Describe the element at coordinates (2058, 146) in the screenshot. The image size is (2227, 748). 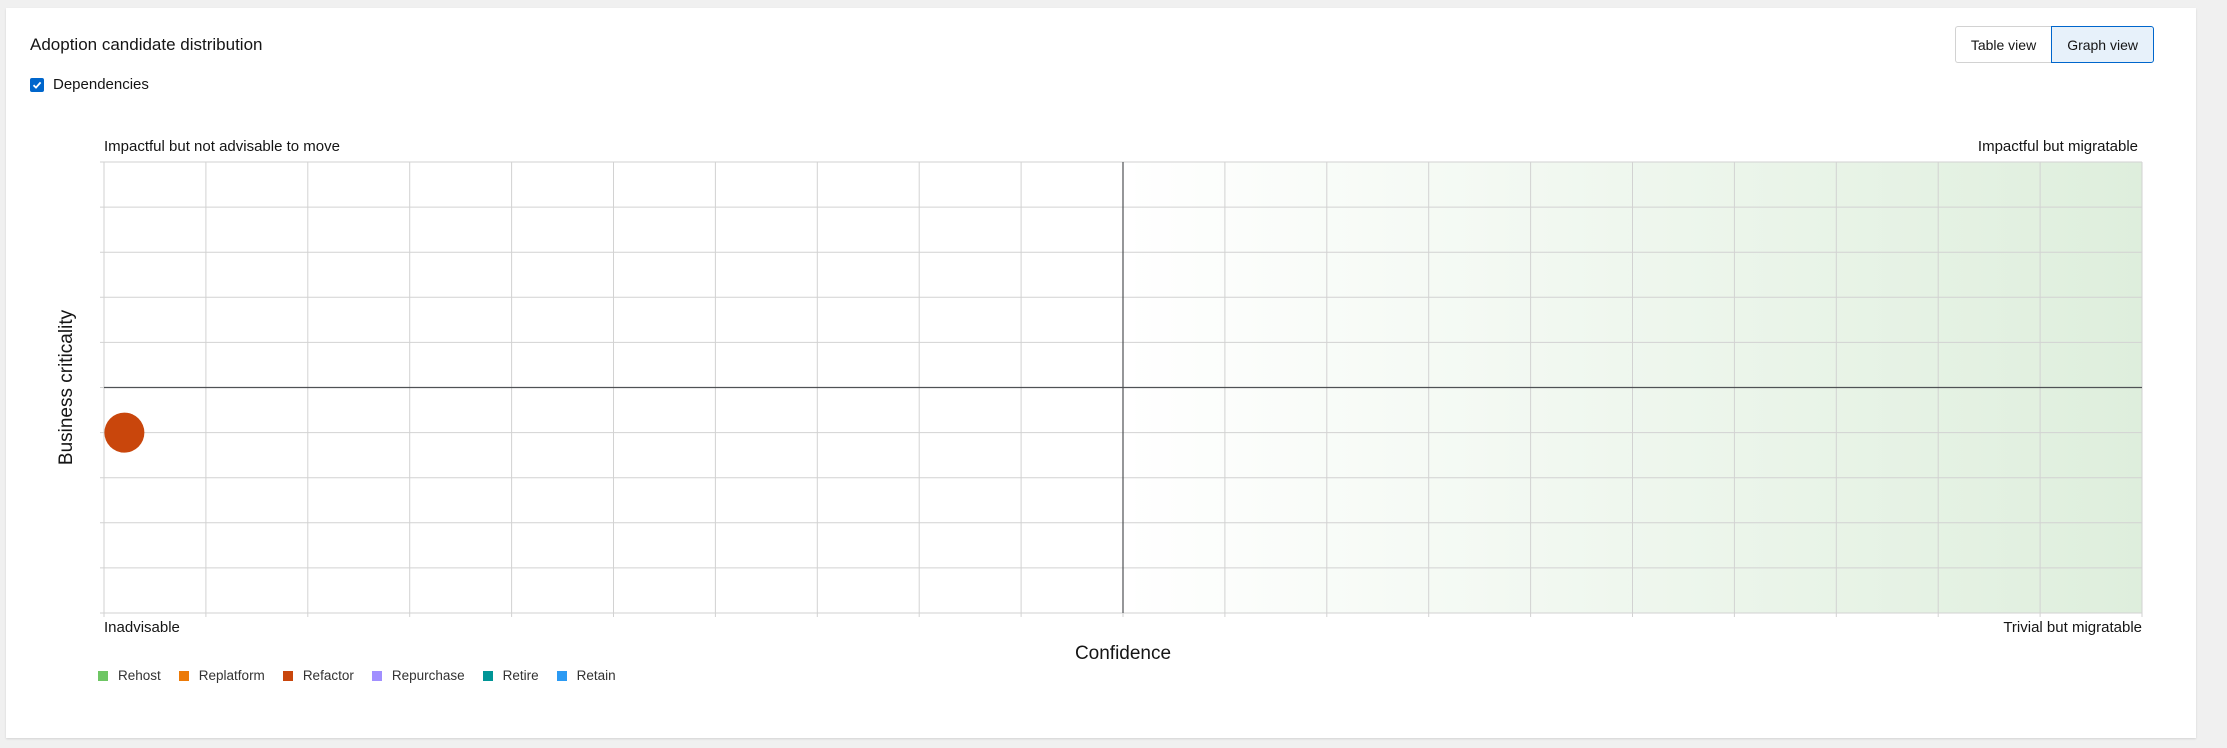
I see `quadrant-label-top-right: Impactful but migratable` at that location.